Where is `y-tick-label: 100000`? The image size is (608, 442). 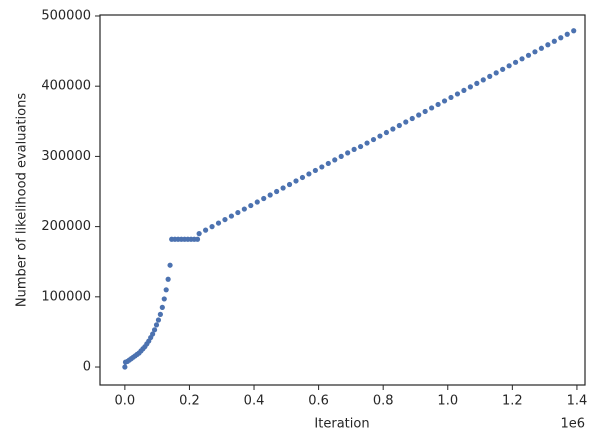 y-tick-label: 100000 is located at coordinates (66, 296).